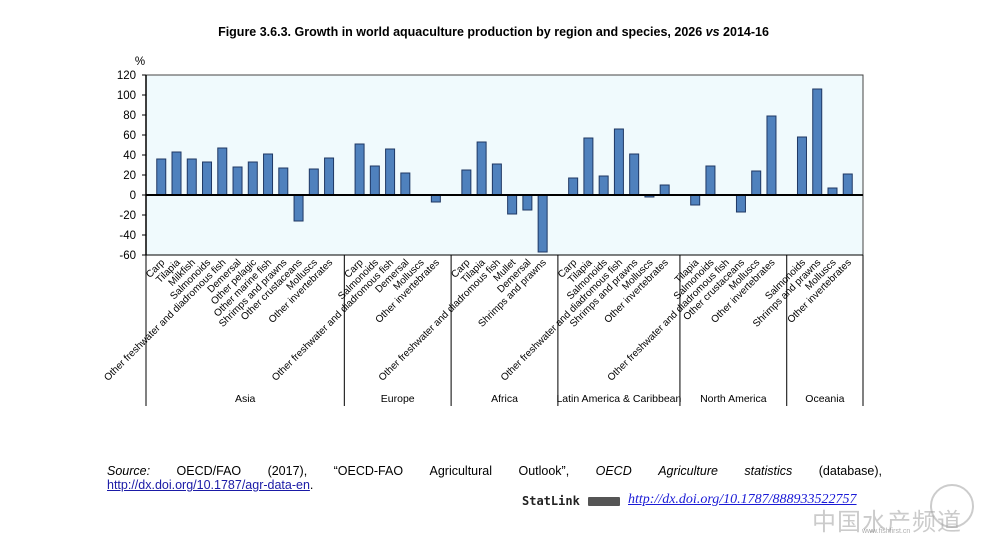 The image size is (987, 541). I want to click on y-tick-label: 120, so click(126, 76).